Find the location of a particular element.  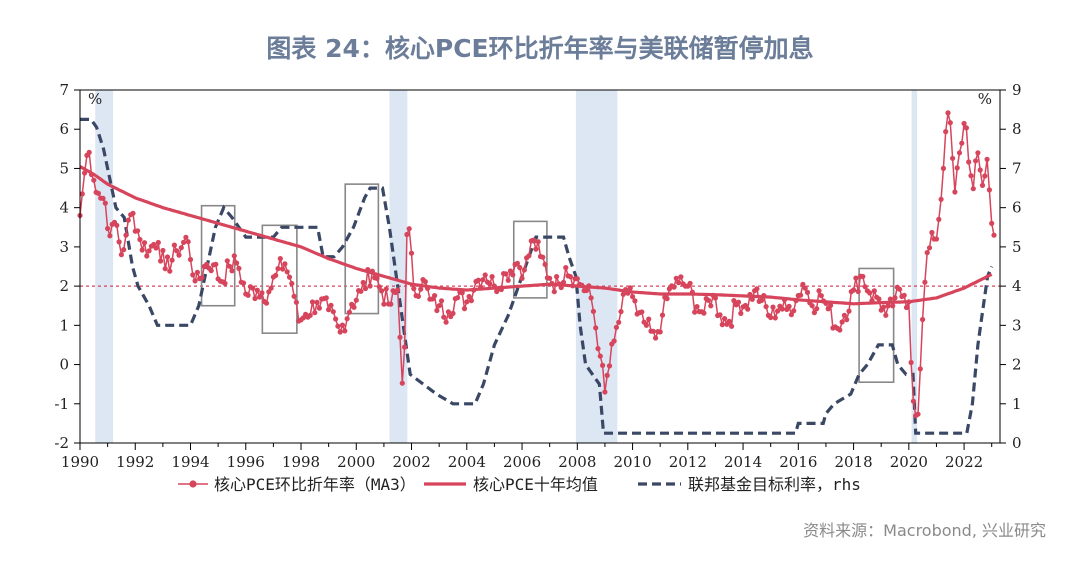

x-tick-label: 1998 is located at coordinates (301, 462).